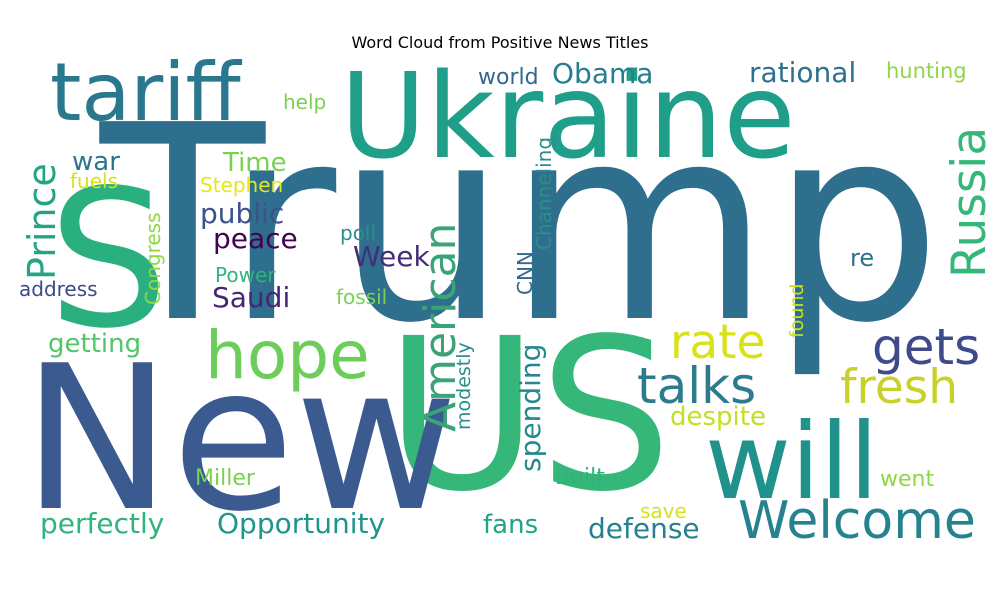 The width and height of the screenshot is (1000, 600). I want to click on word-getting: getting, so click(94, 344).